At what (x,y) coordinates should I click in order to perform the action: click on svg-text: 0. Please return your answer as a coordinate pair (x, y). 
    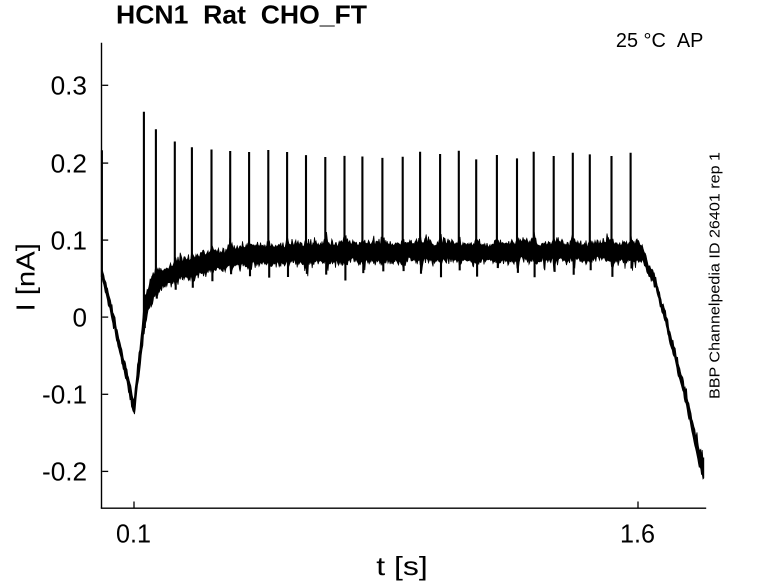
    Looking at the image, I should click on (80, 317).